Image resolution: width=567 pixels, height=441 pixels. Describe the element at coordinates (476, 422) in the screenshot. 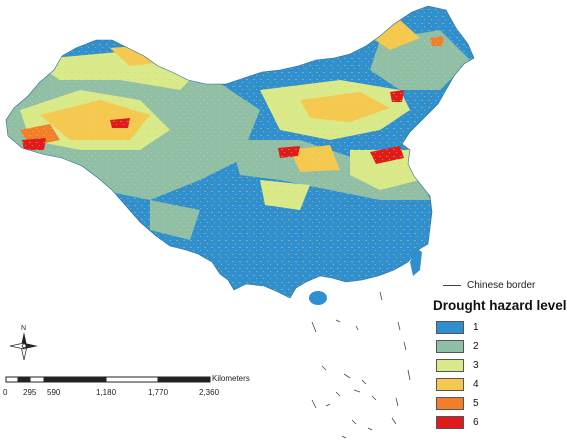

I see `legend-label: 6` at that location.